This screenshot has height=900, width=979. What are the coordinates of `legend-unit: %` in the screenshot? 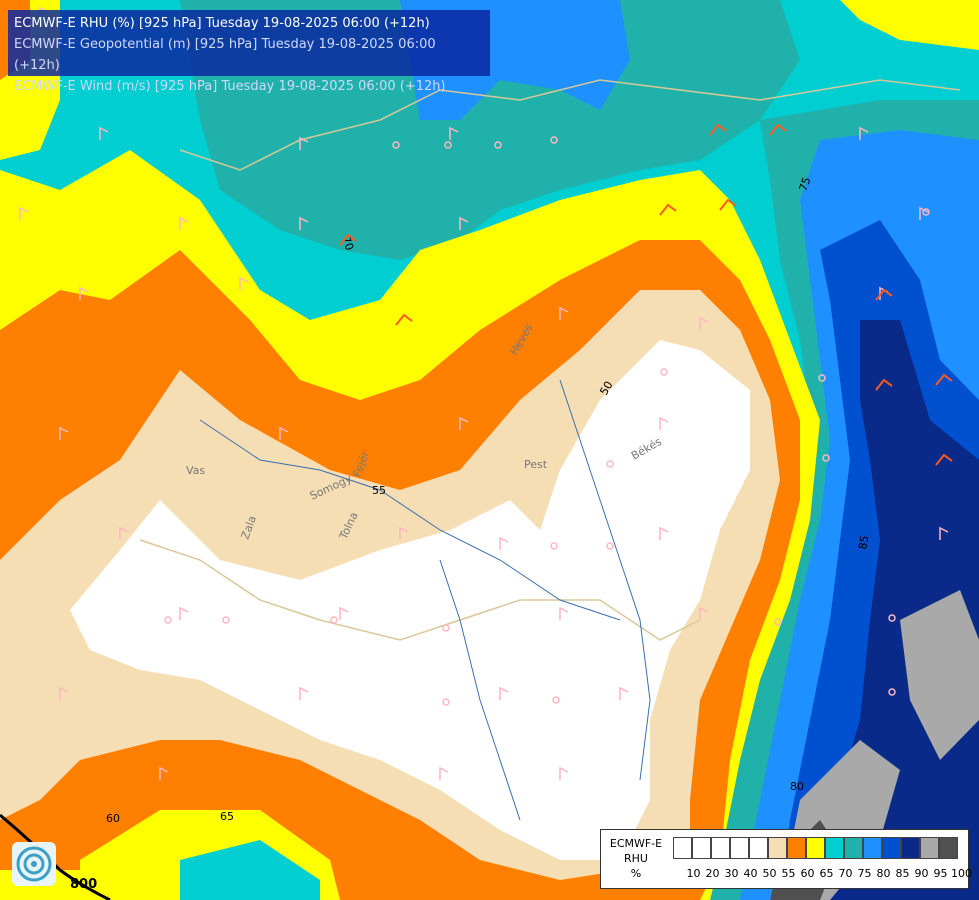 It's located at (636, 873).